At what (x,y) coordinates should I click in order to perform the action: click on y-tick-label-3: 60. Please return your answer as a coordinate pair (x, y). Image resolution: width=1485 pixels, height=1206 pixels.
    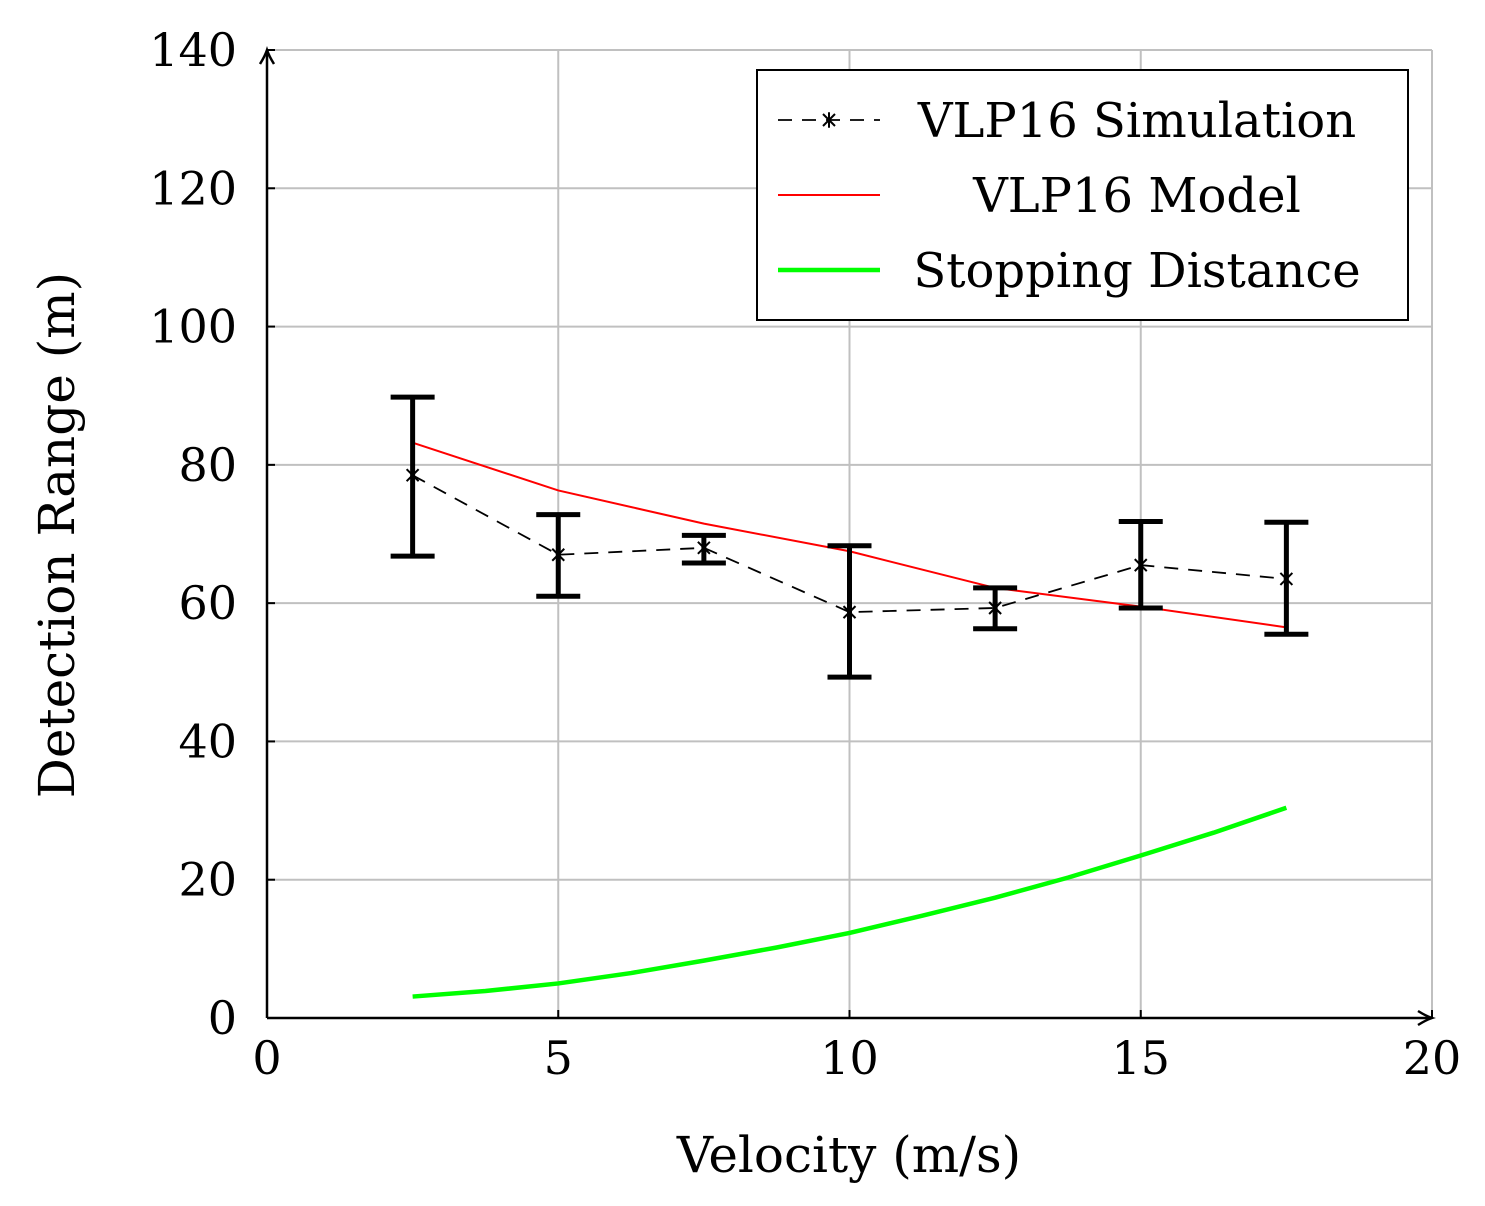
    Looking at the image, I should click on (207, 603).